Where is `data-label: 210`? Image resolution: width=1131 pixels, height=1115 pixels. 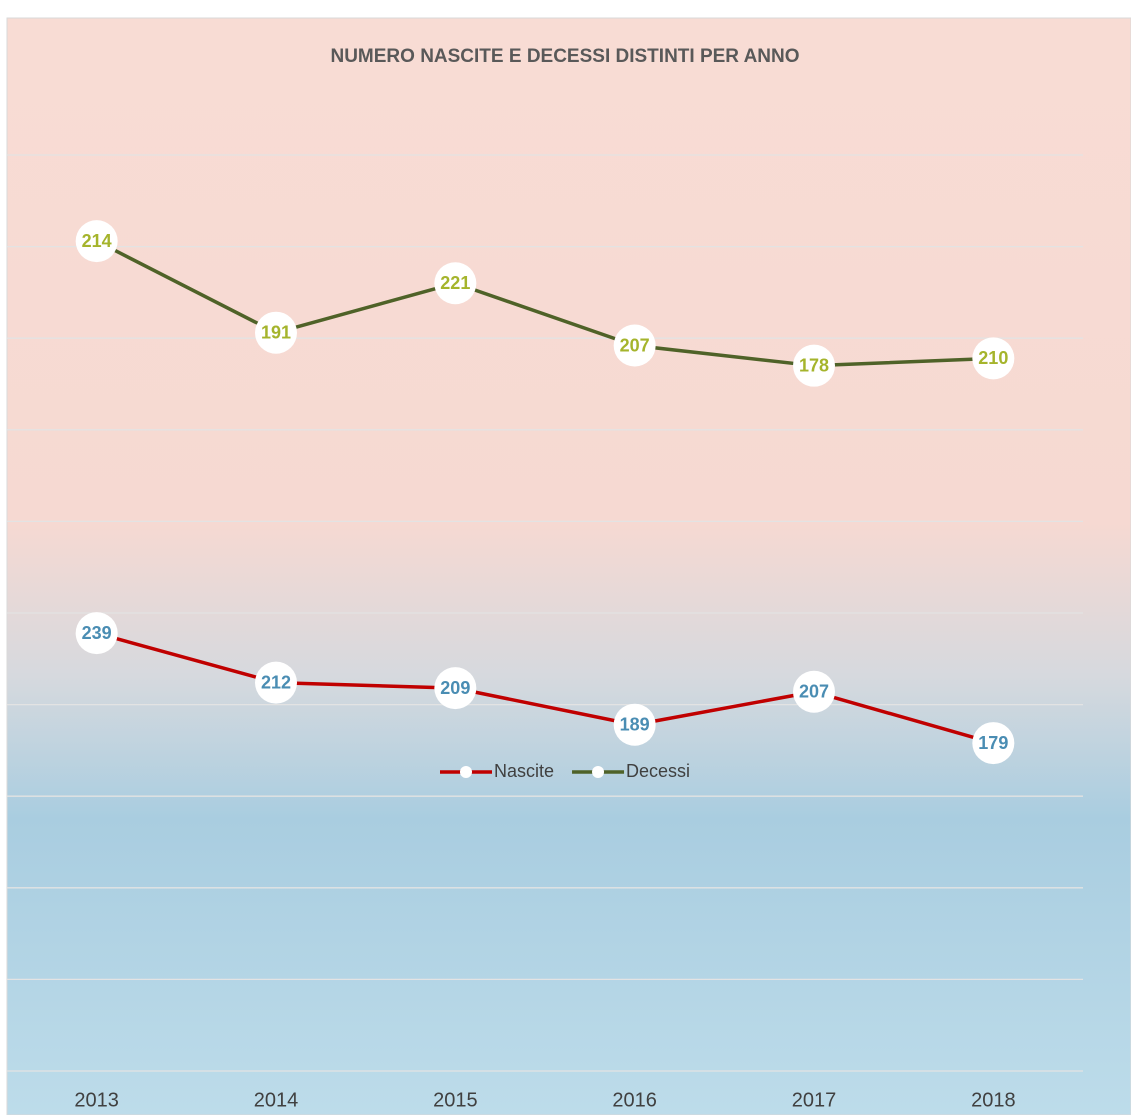
data-label: 210 is located at coordinates (993, 358).